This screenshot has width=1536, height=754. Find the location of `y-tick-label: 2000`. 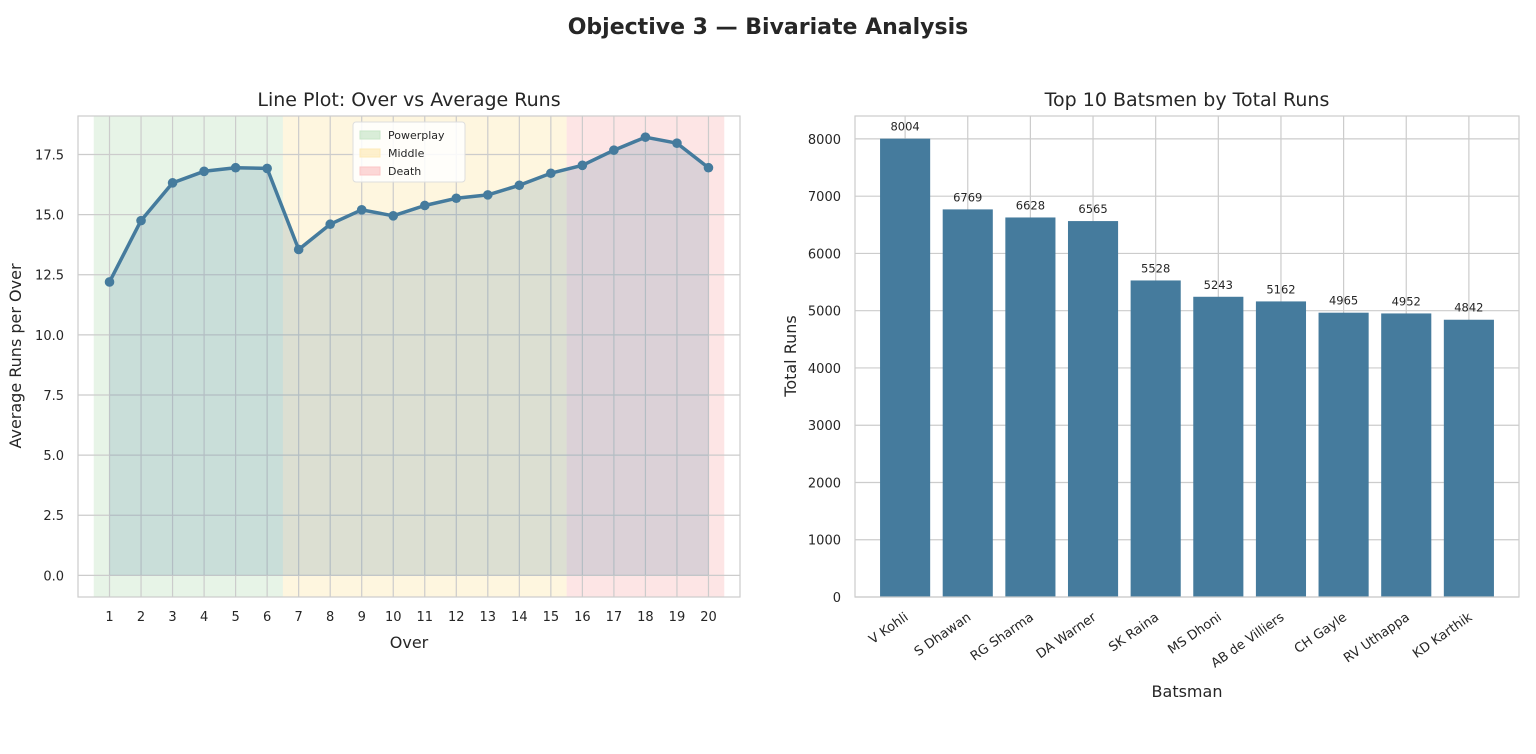

y-tick-label: 2000 is located at coordinates (824, 483).